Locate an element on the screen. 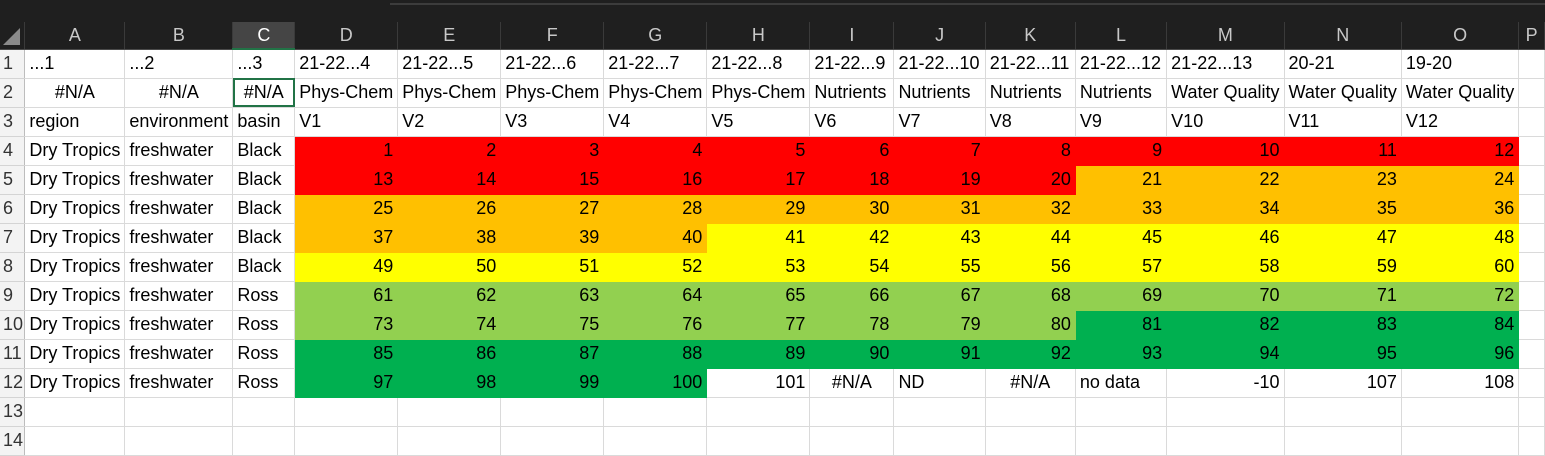  cell-c10: Ross is located at coordinates (264, 325).